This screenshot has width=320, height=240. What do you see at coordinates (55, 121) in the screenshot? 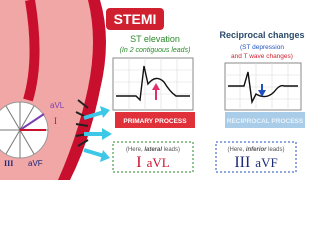
I see `axis-label: I` at bounding box center [55, 121].